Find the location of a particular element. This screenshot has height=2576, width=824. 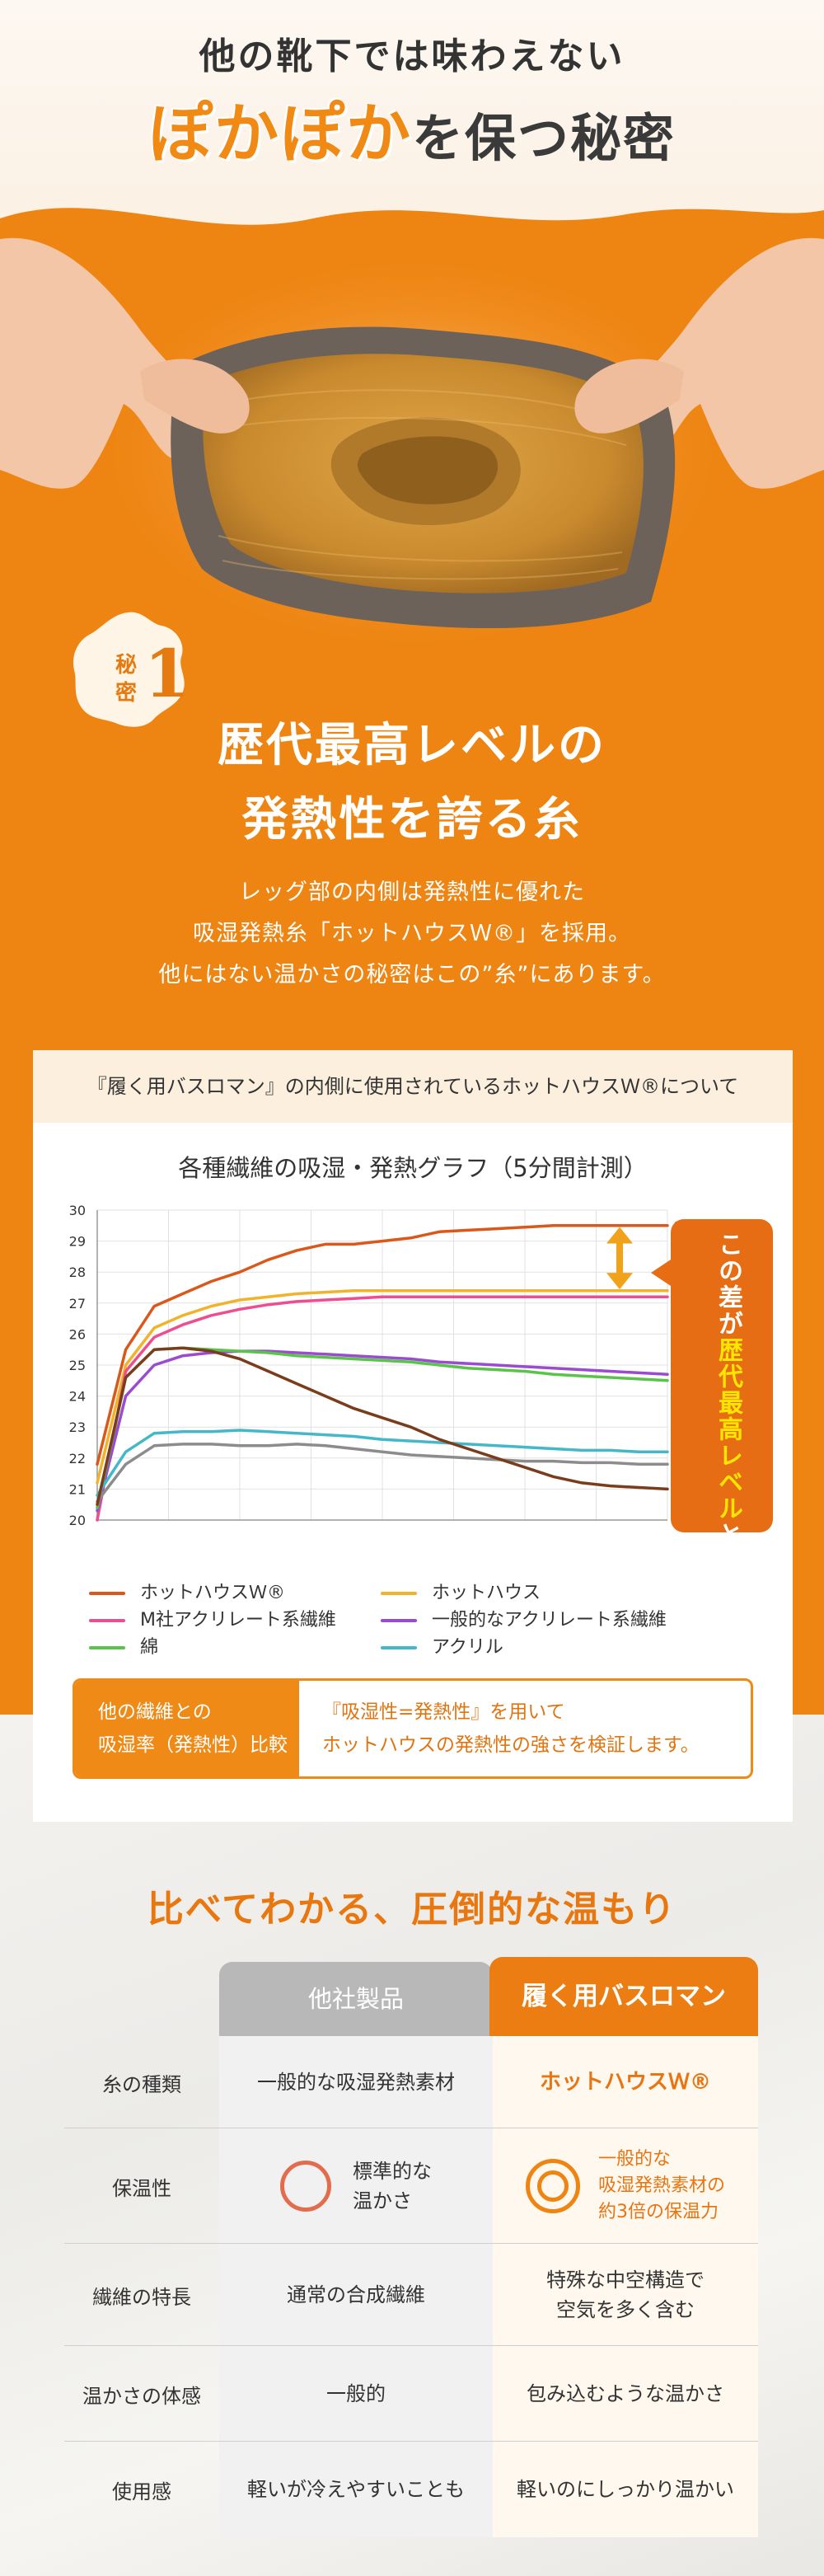

card-header: 『履く用バスロマン』の内側に使用されているホットハウスＷ®について is located at coordinates (413, 1087).